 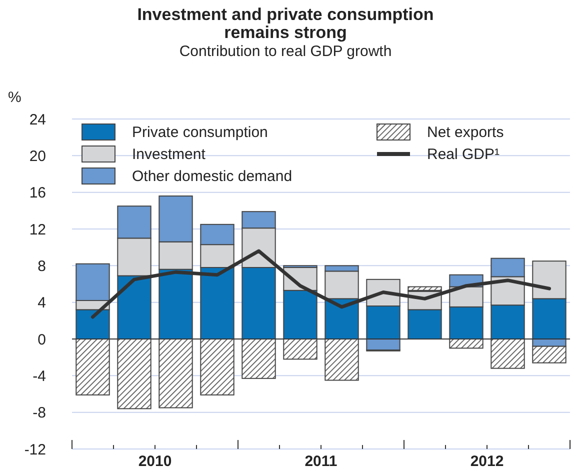 I want to click on y-tick-label: 0, so click(x=42, y=339).